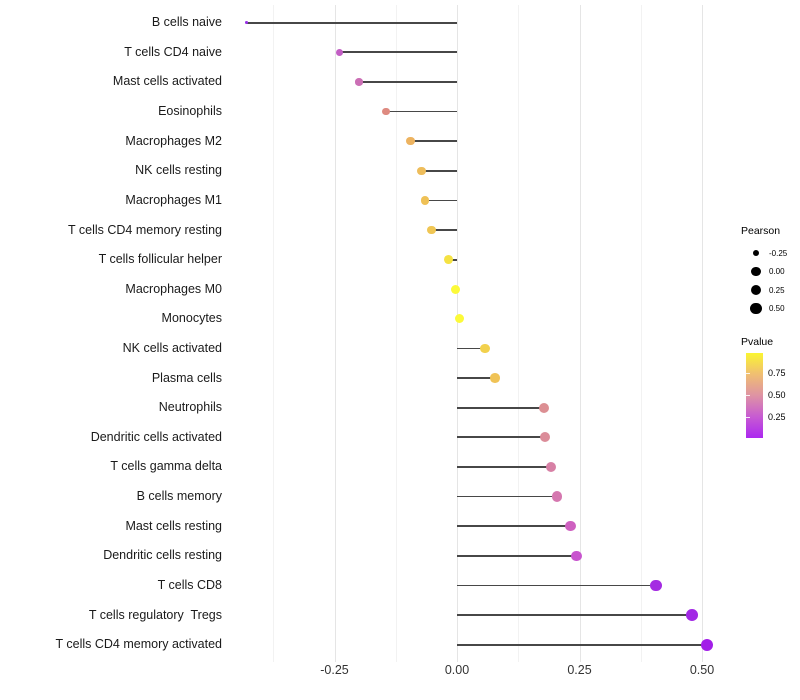 This screenshot has width=800, height=700. What do you see at coordinates (173, 525) in the screenshot?
I see `y-axis-label: Mast cells resting` at bounding box center [173, 525].